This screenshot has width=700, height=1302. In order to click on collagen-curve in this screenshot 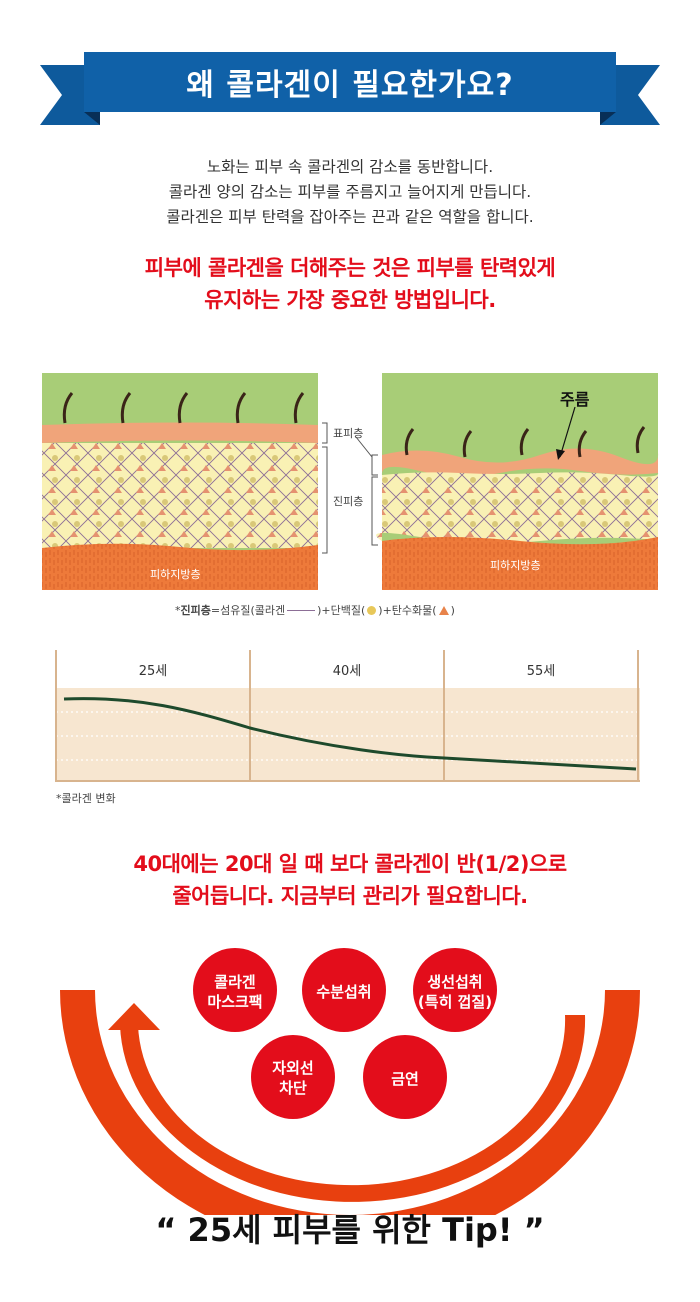, I will do `click(350, 734)`.